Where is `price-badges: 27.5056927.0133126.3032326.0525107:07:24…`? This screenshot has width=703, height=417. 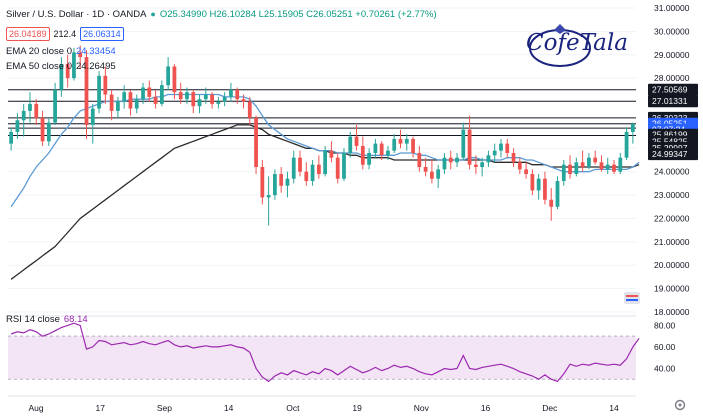
price-badges: 27.5056927.0133126.3032326.0525107:07:24… is located at coordinates (673, 122).